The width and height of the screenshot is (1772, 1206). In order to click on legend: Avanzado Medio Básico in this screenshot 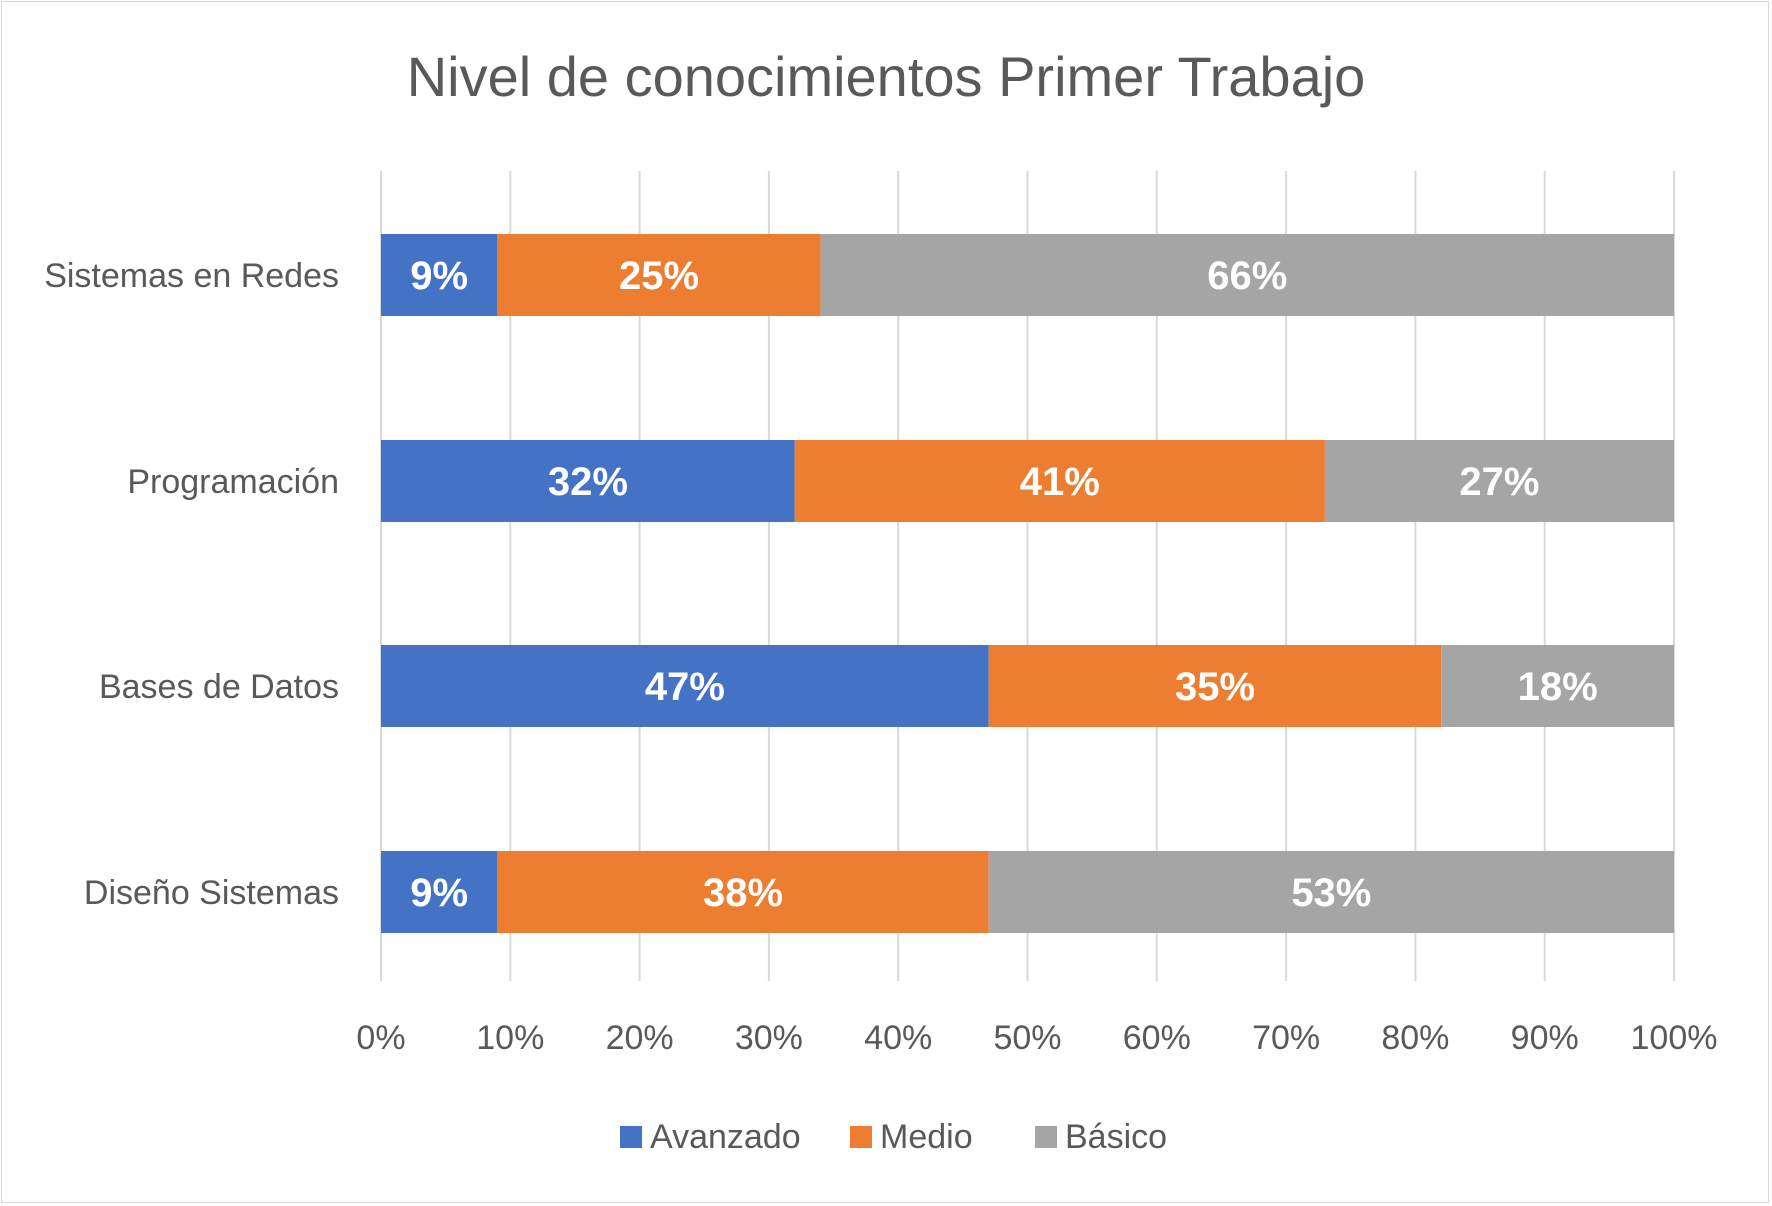, I will do `click(893, 1137)`.